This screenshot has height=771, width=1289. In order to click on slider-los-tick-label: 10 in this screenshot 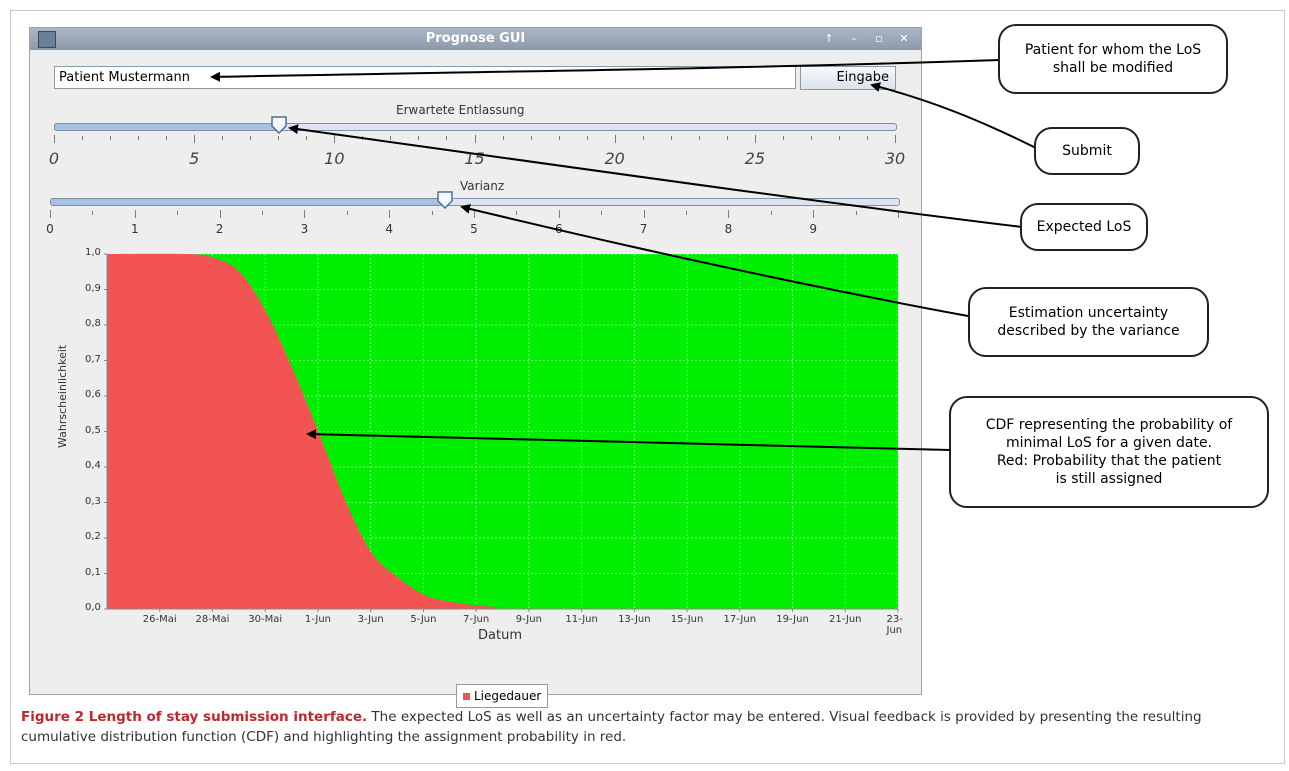, I will do `click(334, 158)`.